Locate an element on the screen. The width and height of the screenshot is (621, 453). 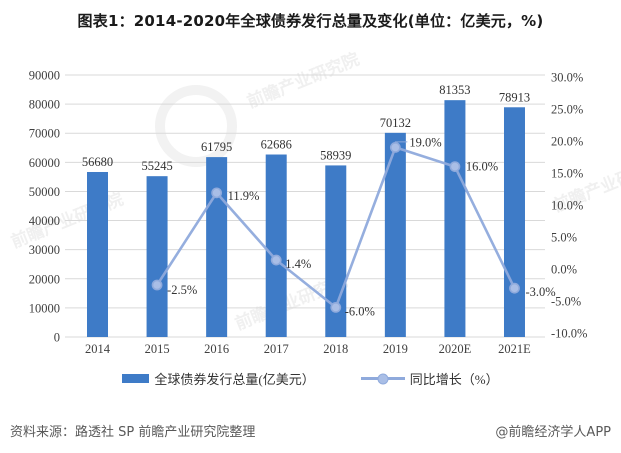
chart-legend: 全球债券发行总量(亿美元） 同比增长（%） is located at coordinates (310, 378).